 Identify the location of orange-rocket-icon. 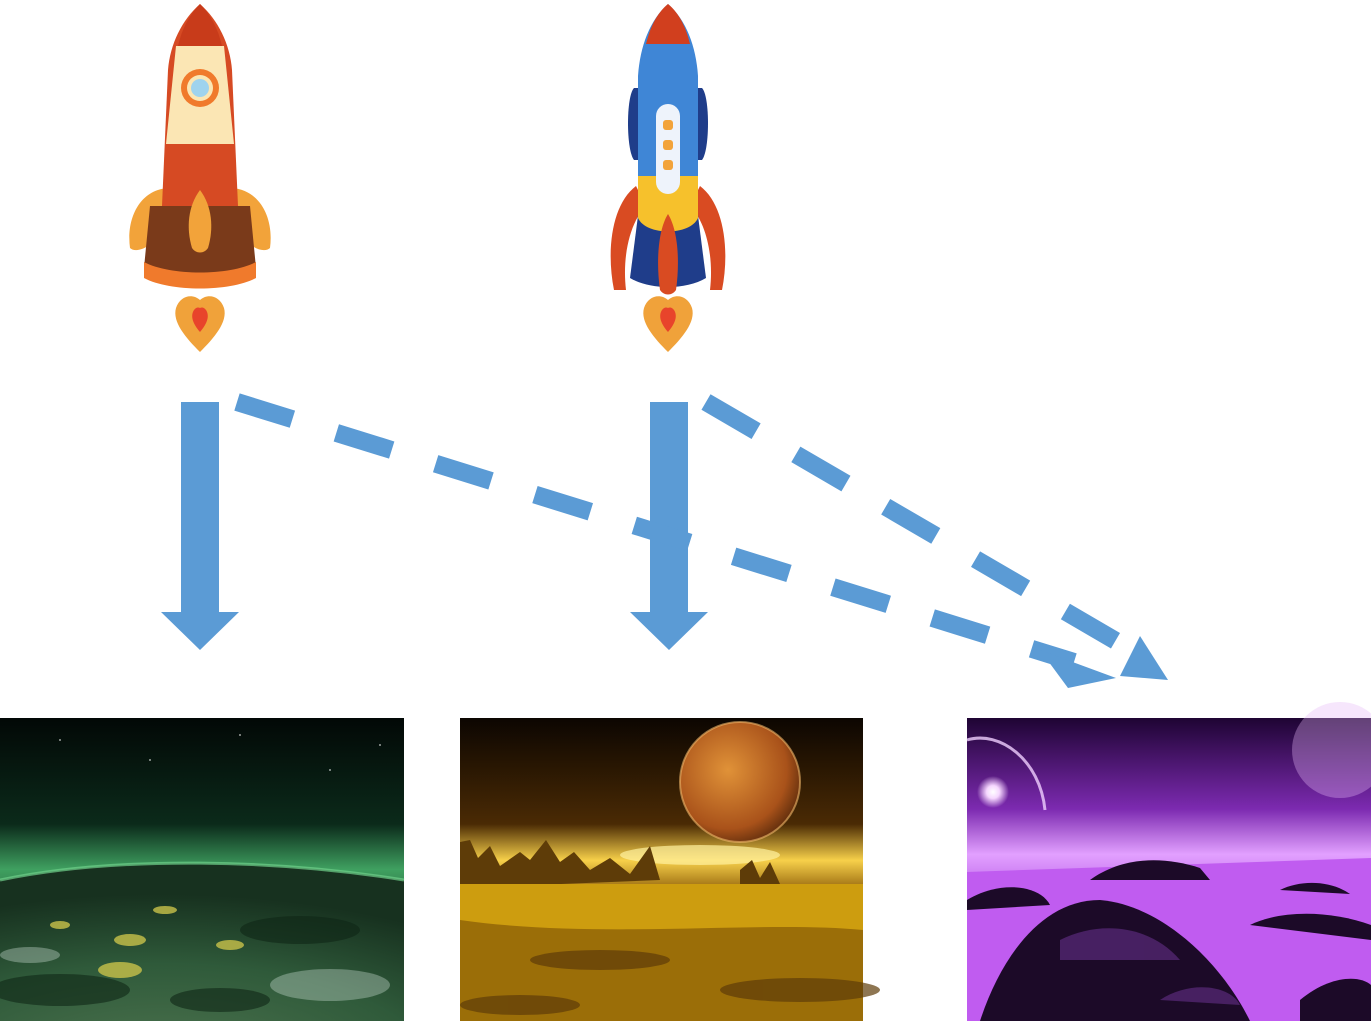
(200, 178).